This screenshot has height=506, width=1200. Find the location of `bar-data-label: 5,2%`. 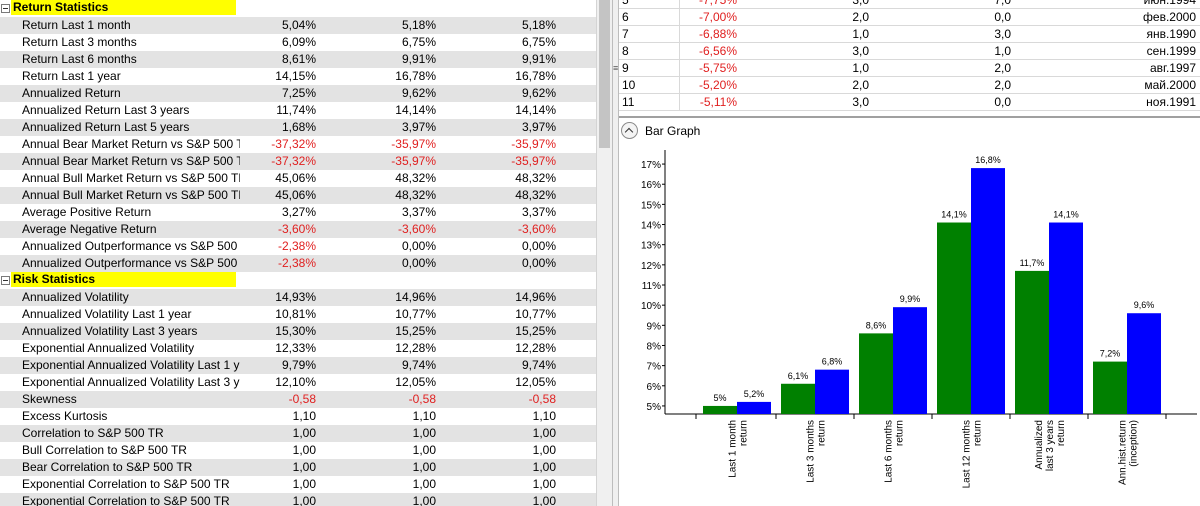

bar-data-label: 5,2% is located at coordinates (754, 394).